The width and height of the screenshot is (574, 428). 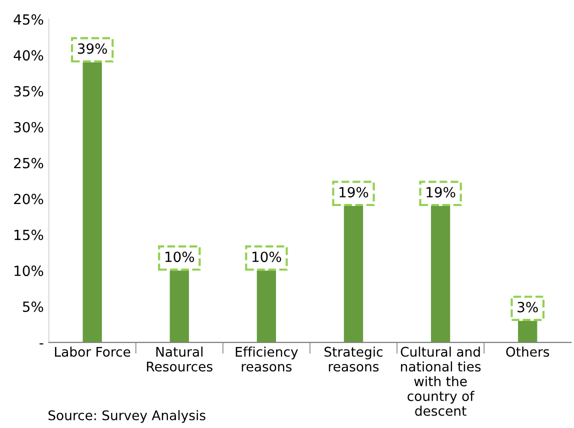 I want to click on y-tick-label: 15%, so click(x=29, y=235).